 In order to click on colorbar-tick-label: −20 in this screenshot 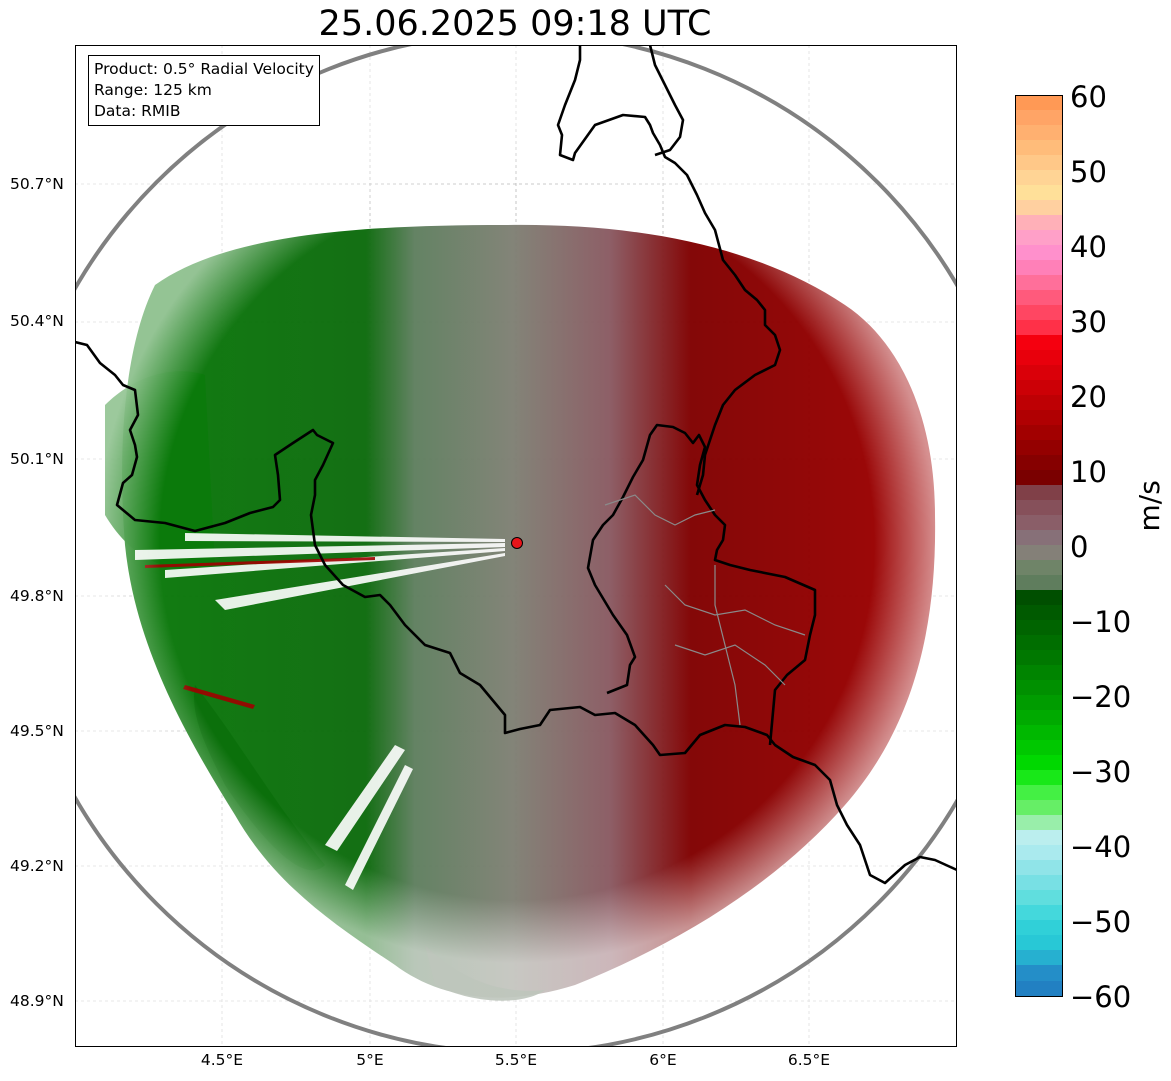, I will do `click(1101, 697)`.